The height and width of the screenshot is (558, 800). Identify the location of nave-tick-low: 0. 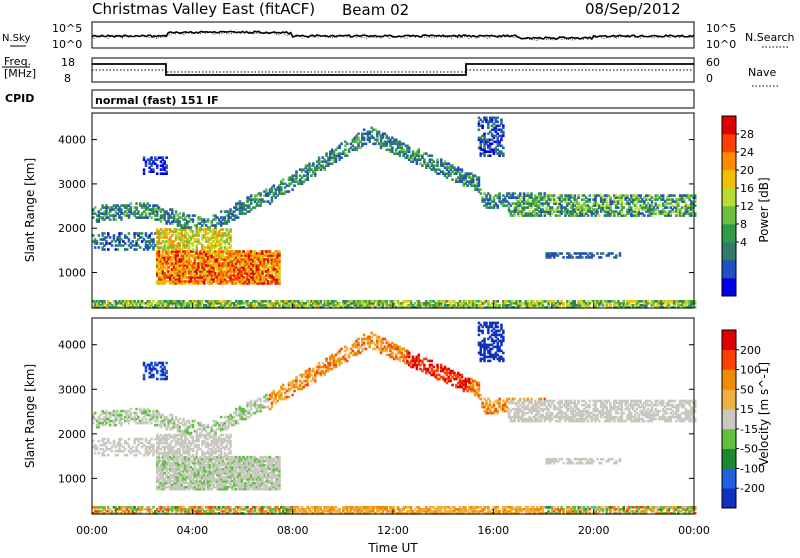
(709, 78).